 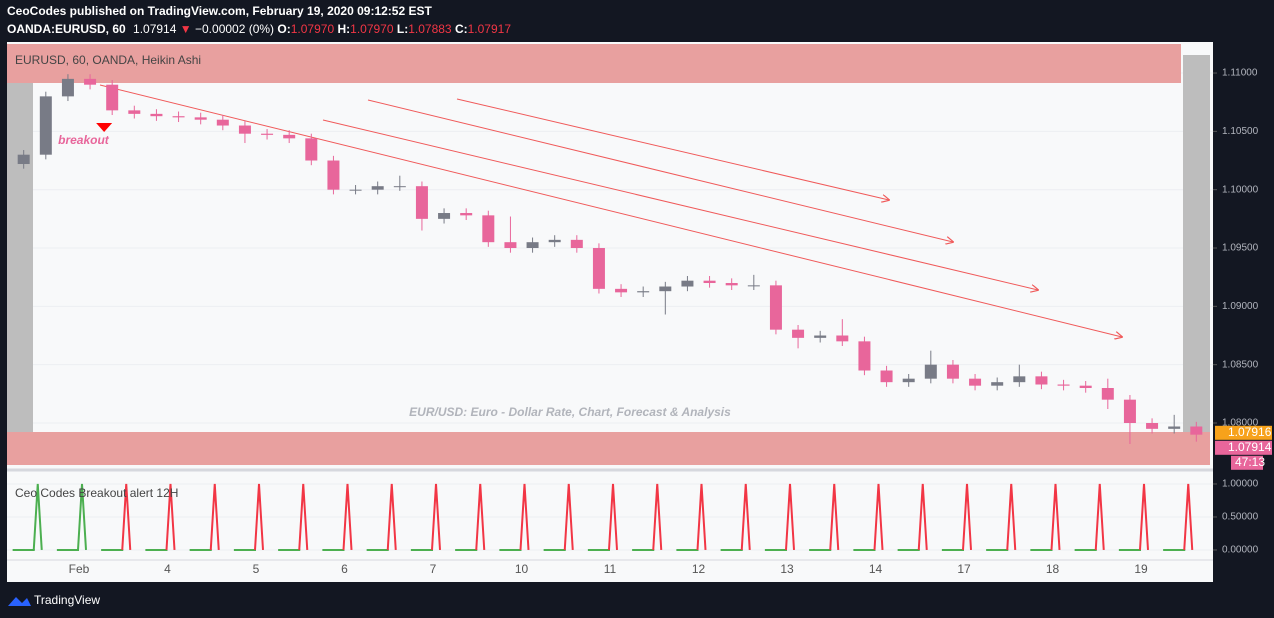 I want to click on y-tick-label: 0.50000, so click(x=1240, y=517).